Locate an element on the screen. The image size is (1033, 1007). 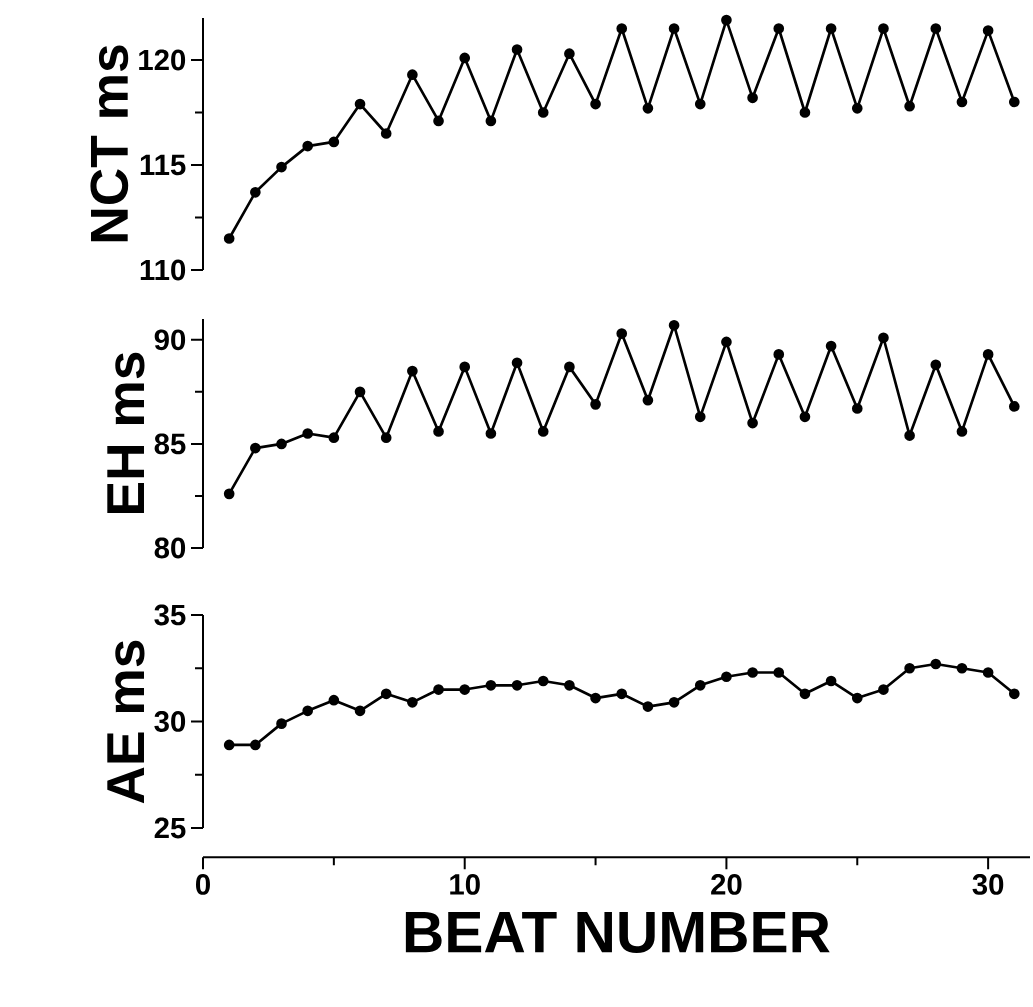
x-tick-label: 30 is located at coordinates (988, 884).